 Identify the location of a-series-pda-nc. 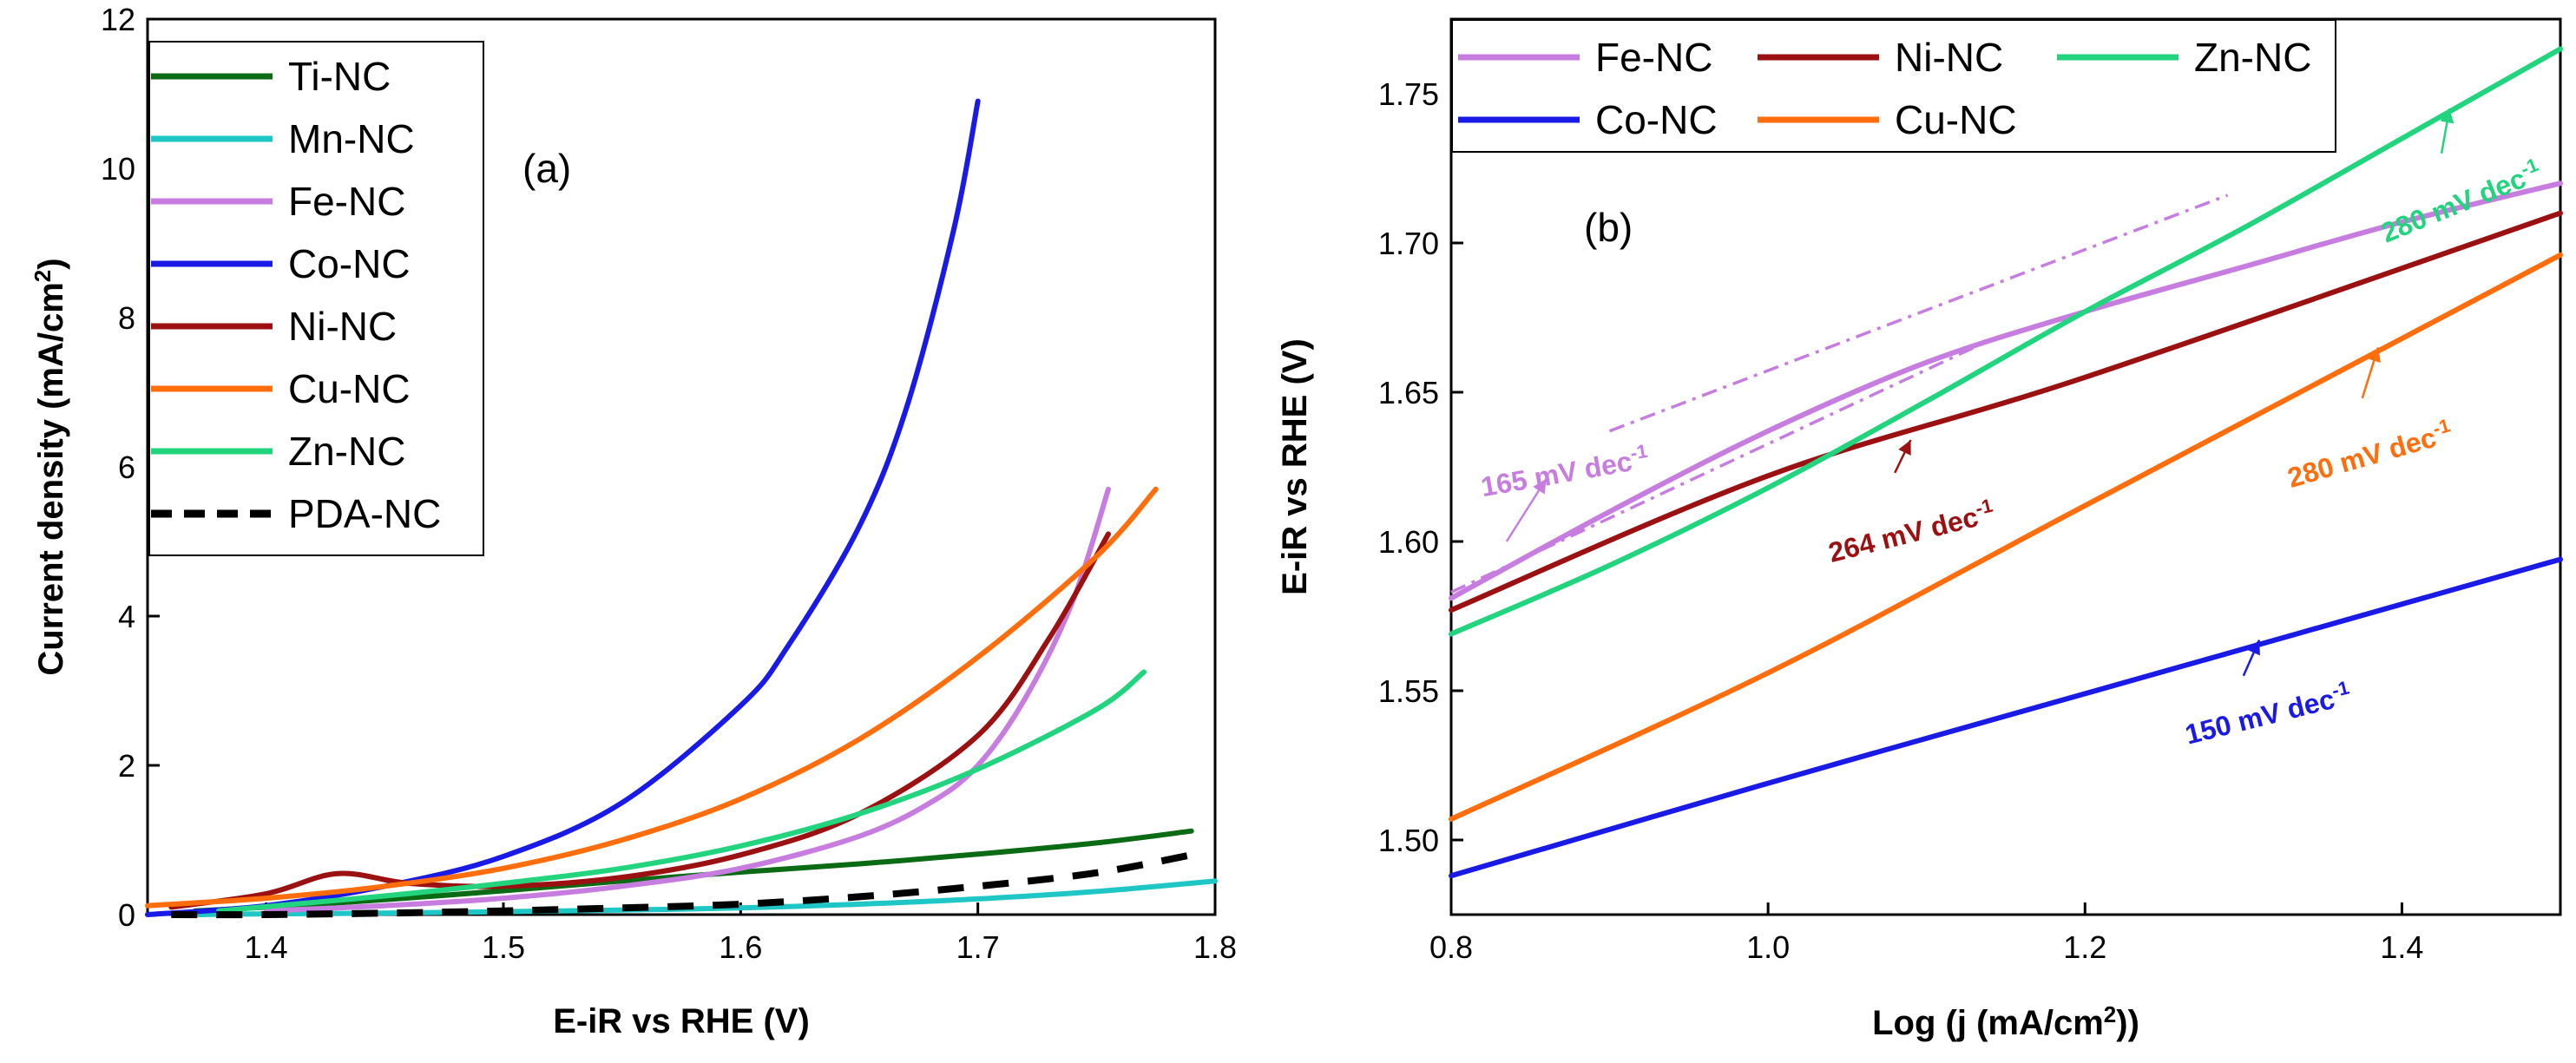
(682, 885).